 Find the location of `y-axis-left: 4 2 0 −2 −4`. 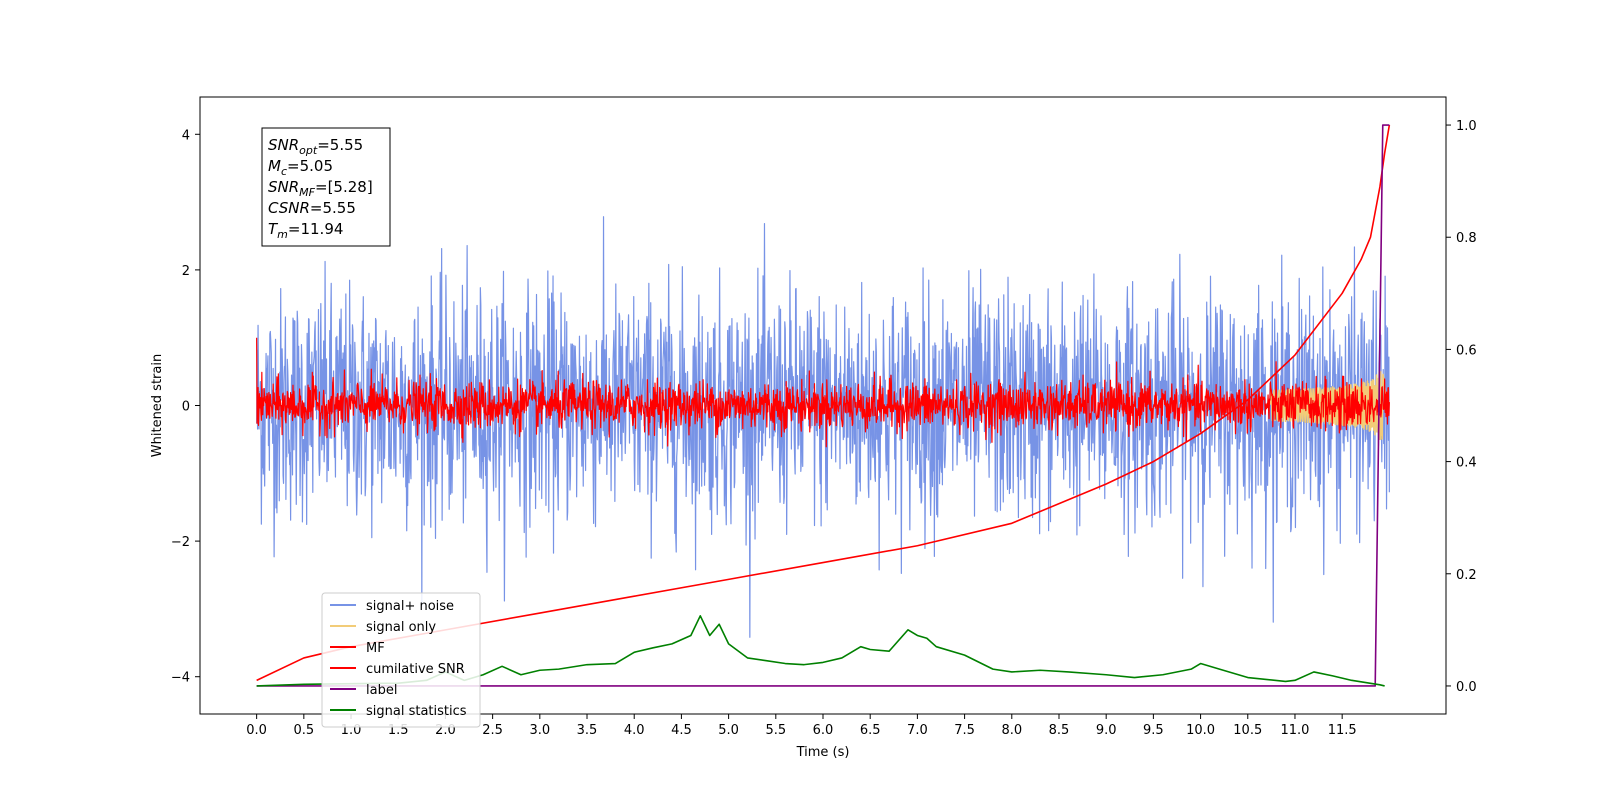

y-axis-left: 4 2 0 −2 −4 is located at coordinates (185, 407).